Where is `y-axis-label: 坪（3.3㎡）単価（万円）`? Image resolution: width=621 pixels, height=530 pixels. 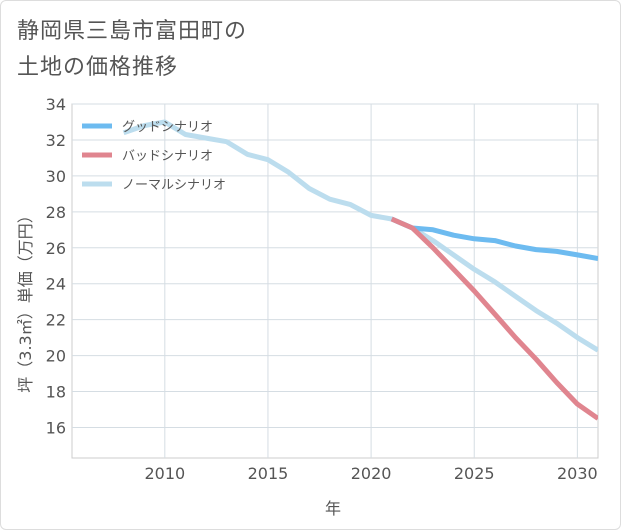
y-axis-label: 坪（3.3㎡）単価（万円） is located at coordinates (25, 299).